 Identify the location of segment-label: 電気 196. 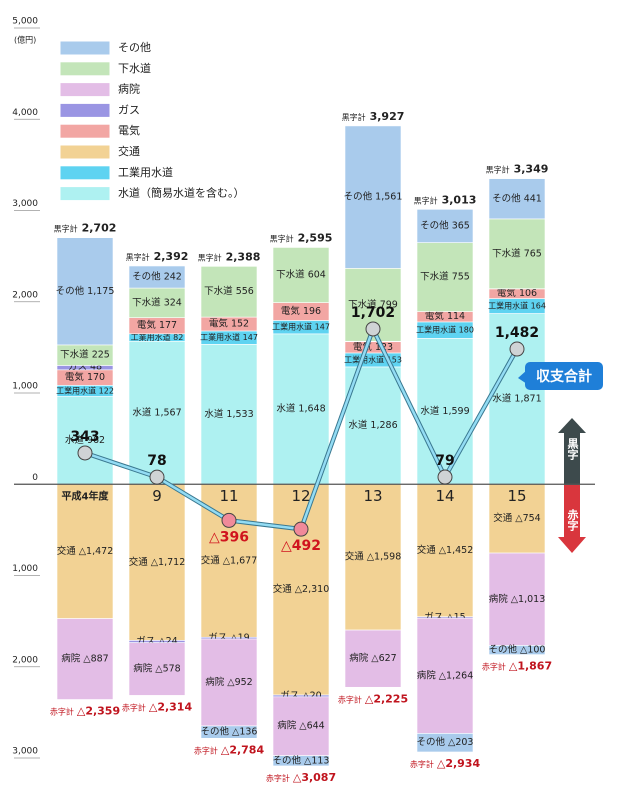
(301, 311).